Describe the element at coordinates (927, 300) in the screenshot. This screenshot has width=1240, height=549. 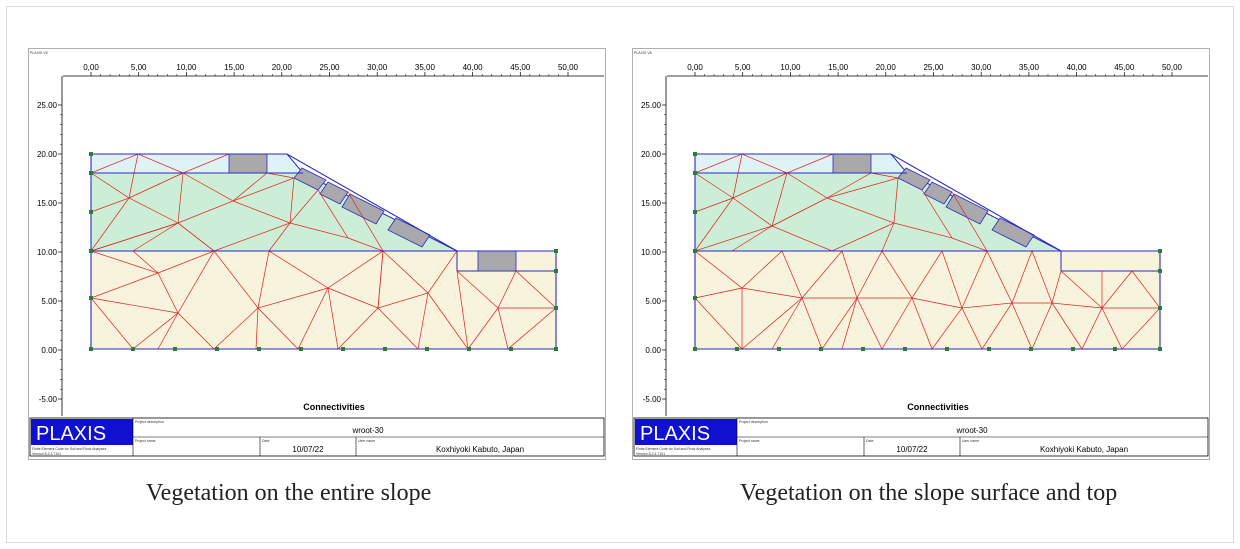
I see `base-layer` at that location.